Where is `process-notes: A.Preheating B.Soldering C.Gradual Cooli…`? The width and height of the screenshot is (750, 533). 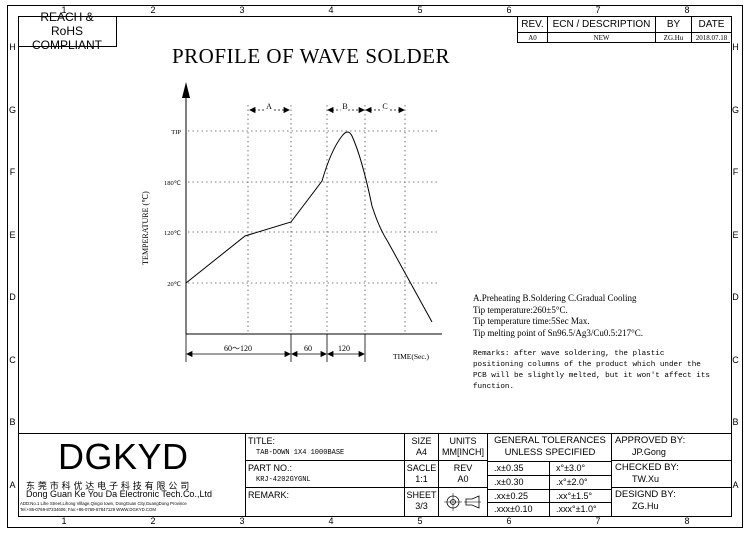
process-notes: A.Preheating B.Soldering C.Gradual Cooli… is located at coordinates (558, 316).